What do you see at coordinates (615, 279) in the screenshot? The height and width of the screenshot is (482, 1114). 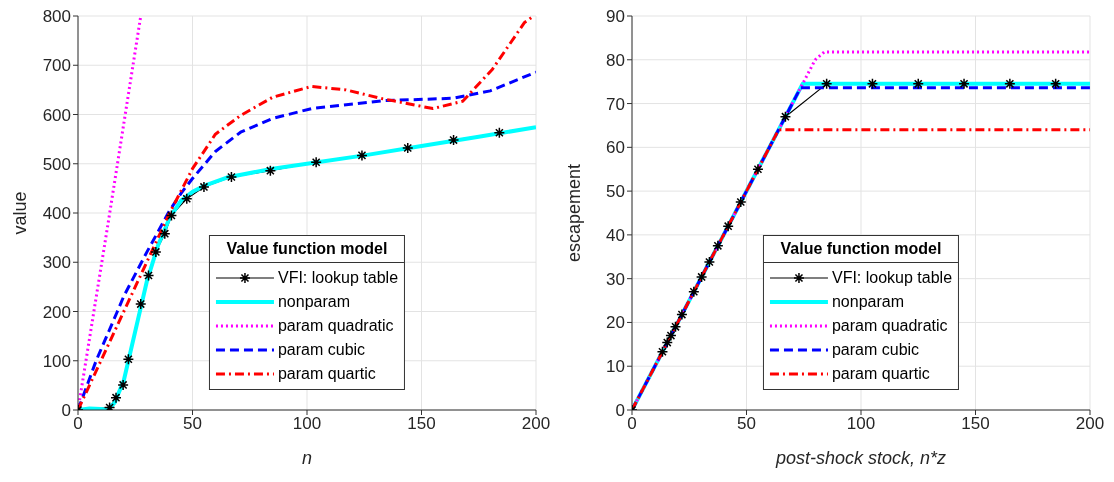 I see `y-tick-label: 30` at bounding box center [615, 279].